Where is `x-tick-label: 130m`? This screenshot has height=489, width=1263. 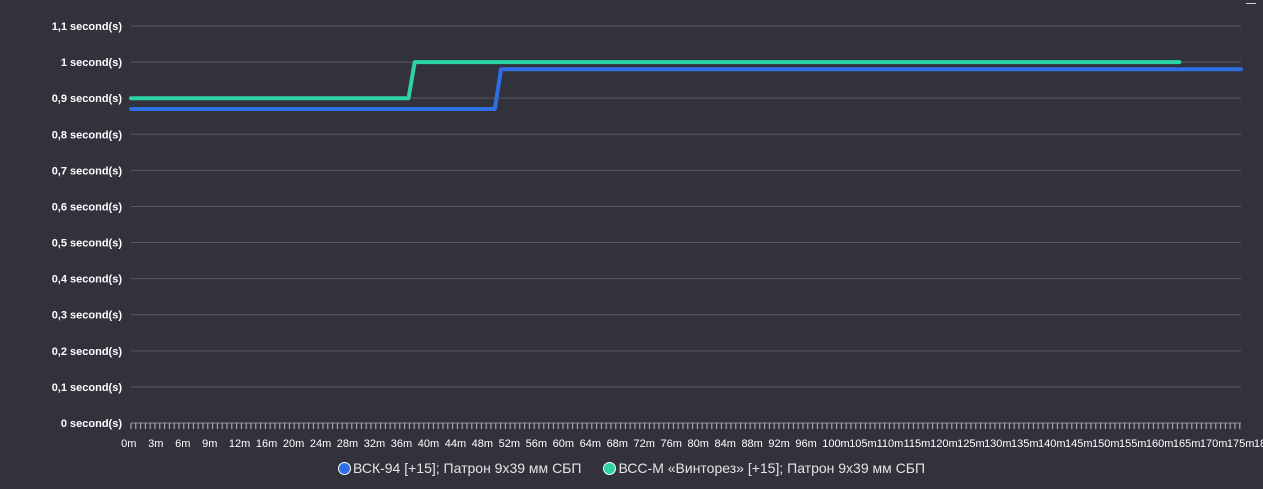
x-tick-label: 130m is located at coordinates (998, 444).